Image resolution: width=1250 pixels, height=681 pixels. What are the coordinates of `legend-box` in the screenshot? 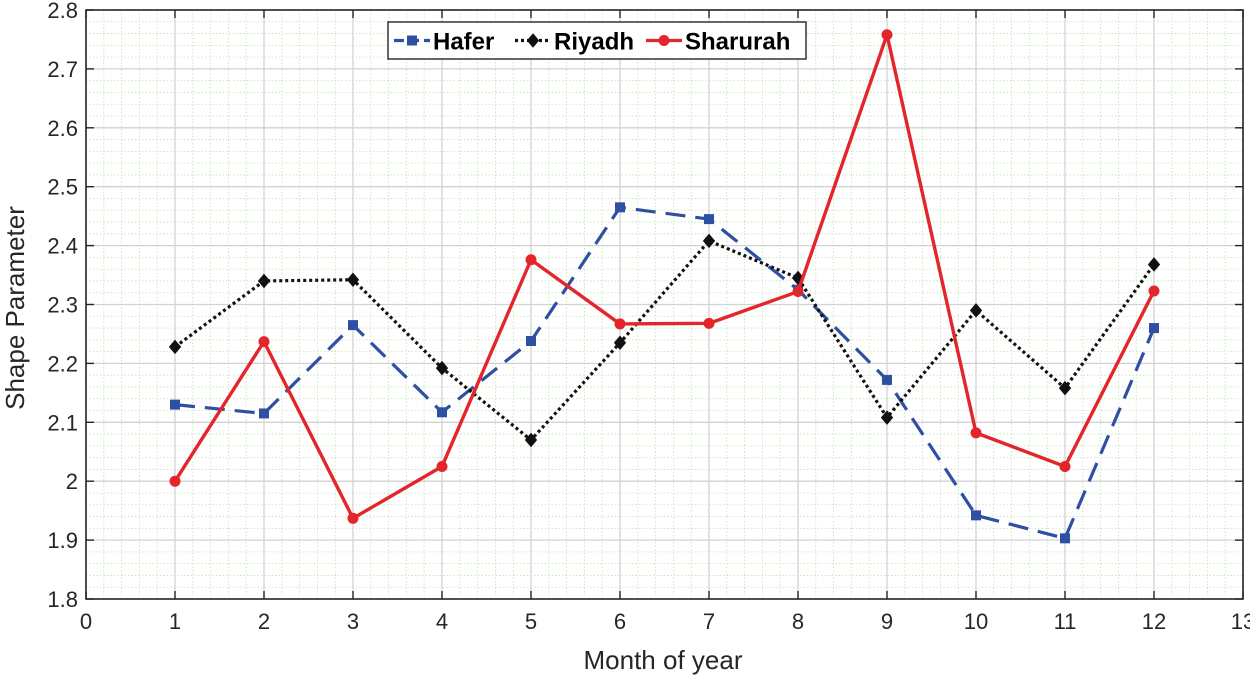 It's located at (597, 40).